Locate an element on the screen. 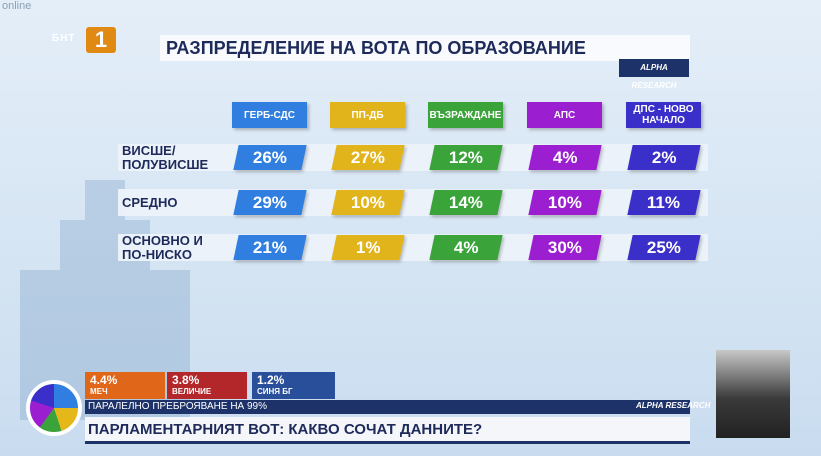  cell: 14% is located at coordinates (466, 202).